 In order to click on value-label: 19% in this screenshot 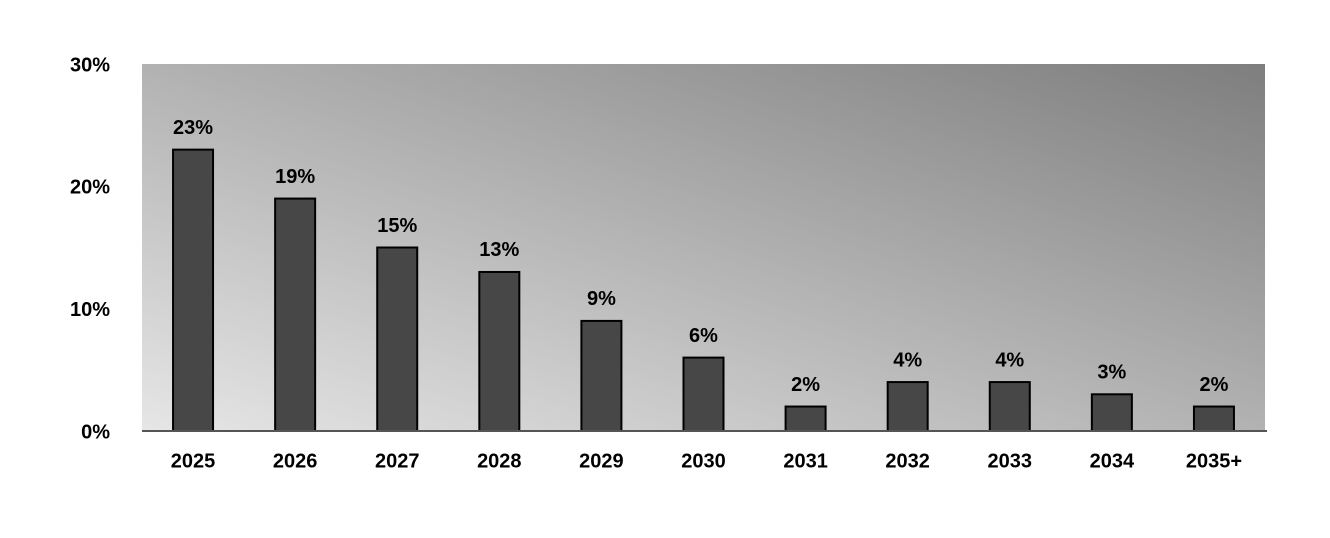, I will do `click(295, 177)`.